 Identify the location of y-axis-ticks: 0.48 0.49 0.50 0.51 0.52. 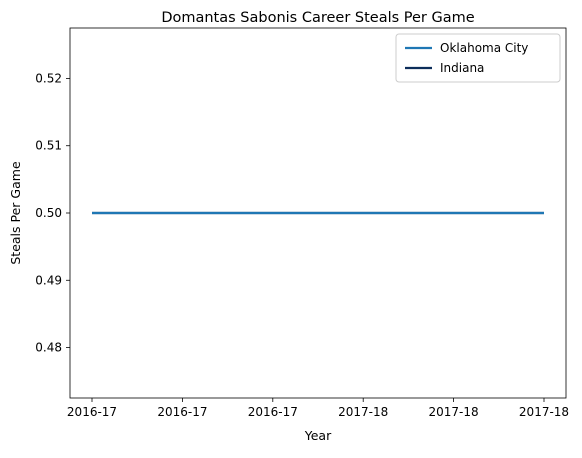
(52, 213).